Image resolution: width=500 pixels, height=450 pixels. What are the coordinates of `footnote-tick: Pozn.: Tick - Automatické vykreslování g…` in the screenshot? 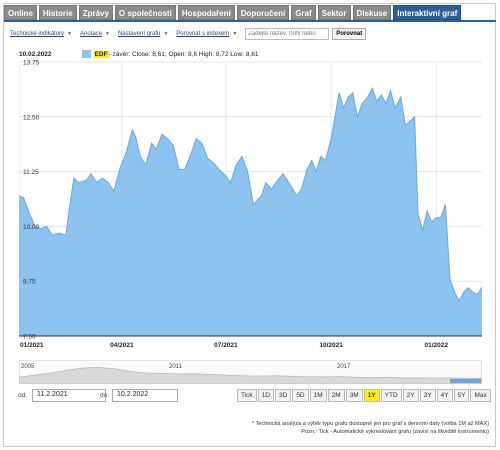 It's located at (395, 432).